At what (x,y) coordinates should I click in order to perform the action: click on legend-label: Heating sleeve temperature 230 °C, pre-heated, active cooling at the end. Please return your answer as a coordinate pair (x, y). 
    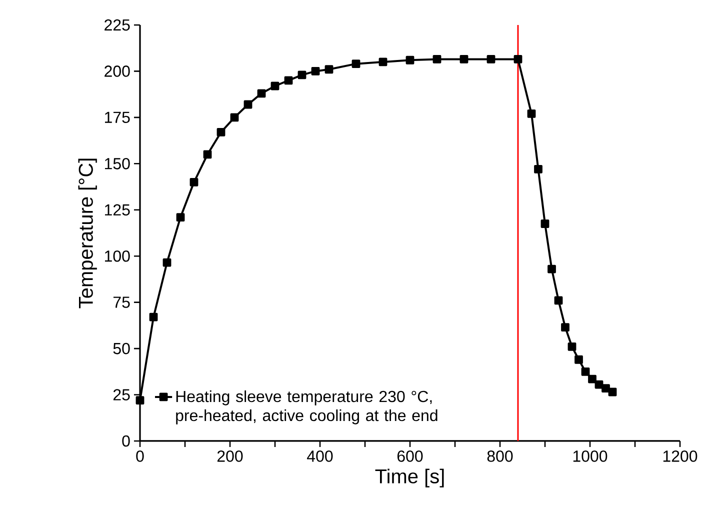
    Looking at the image, I should click on (307, 407).